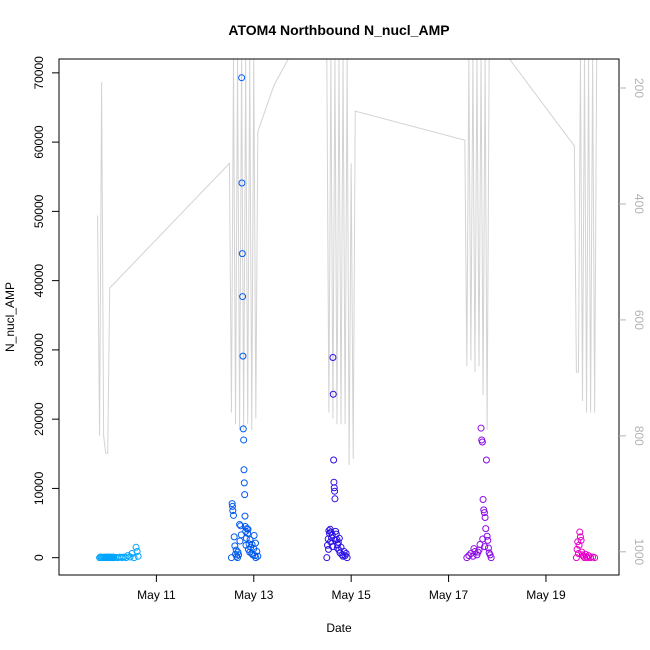 The image size is (650, 650). What do you see at coordinates (39, 281) in the screenshot?
I see `y-tick-label-4: 40000` at bounding box center [39, 281].